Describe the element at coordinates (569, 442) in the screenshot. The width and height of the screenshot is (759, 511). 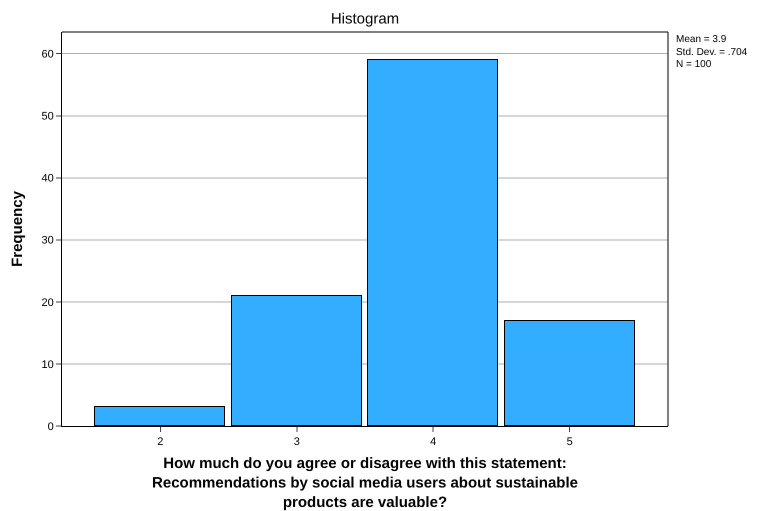
I see `x-tick-label: 5` at that location.